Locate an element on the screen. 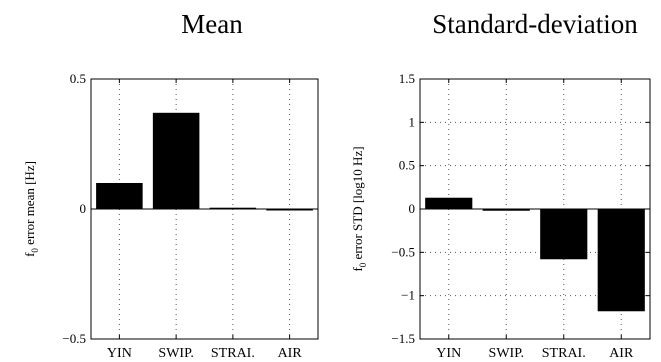  chart-title: Mean is located at coordinates (212, 24).